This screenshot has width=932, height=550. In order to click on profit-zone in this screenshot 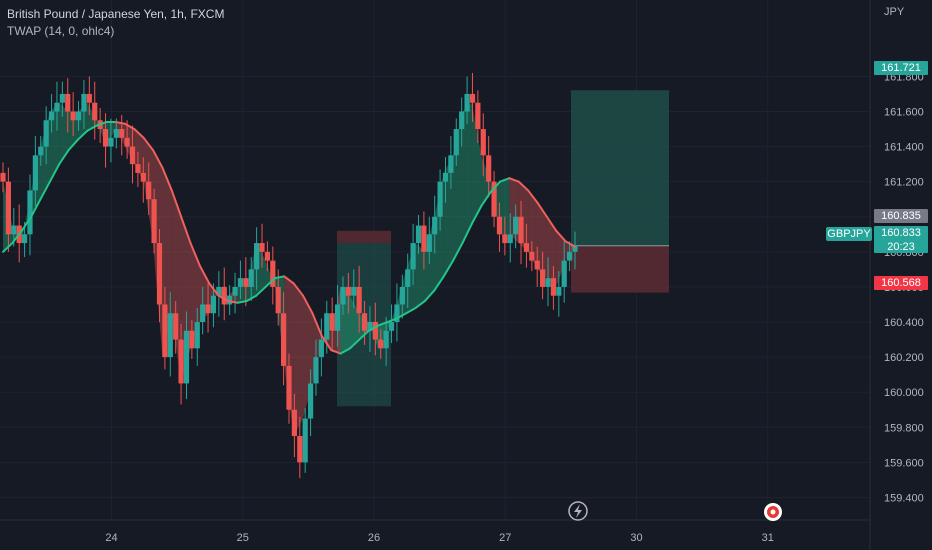, I will do `click(620, 168)`.